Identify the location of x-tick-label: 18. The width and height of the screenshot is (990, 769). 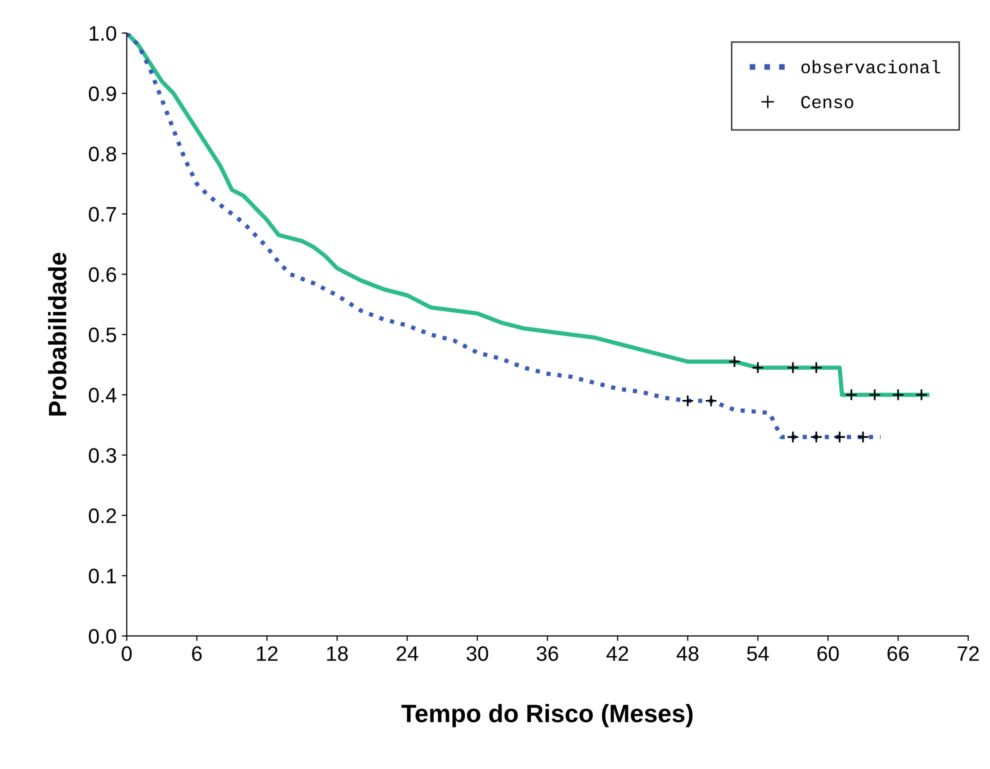
(337, 653).